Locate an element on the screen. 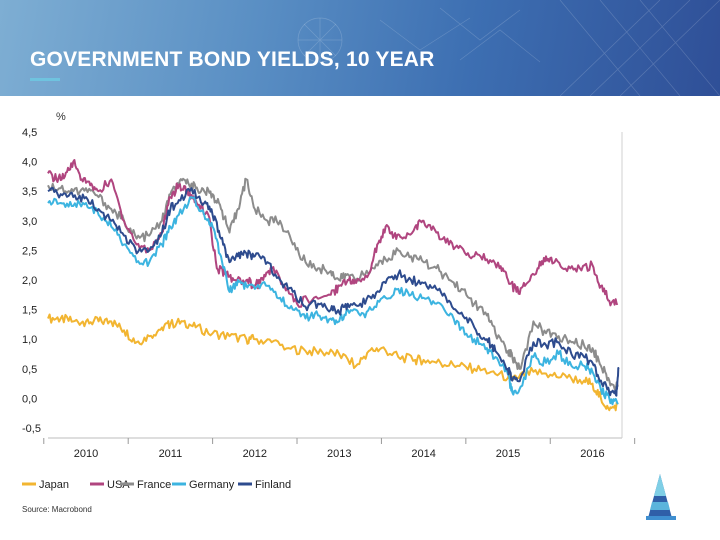 The width and height of the screenshot is (720, 540). legend-label-germany: Germany is located at coordinates (212, 485).